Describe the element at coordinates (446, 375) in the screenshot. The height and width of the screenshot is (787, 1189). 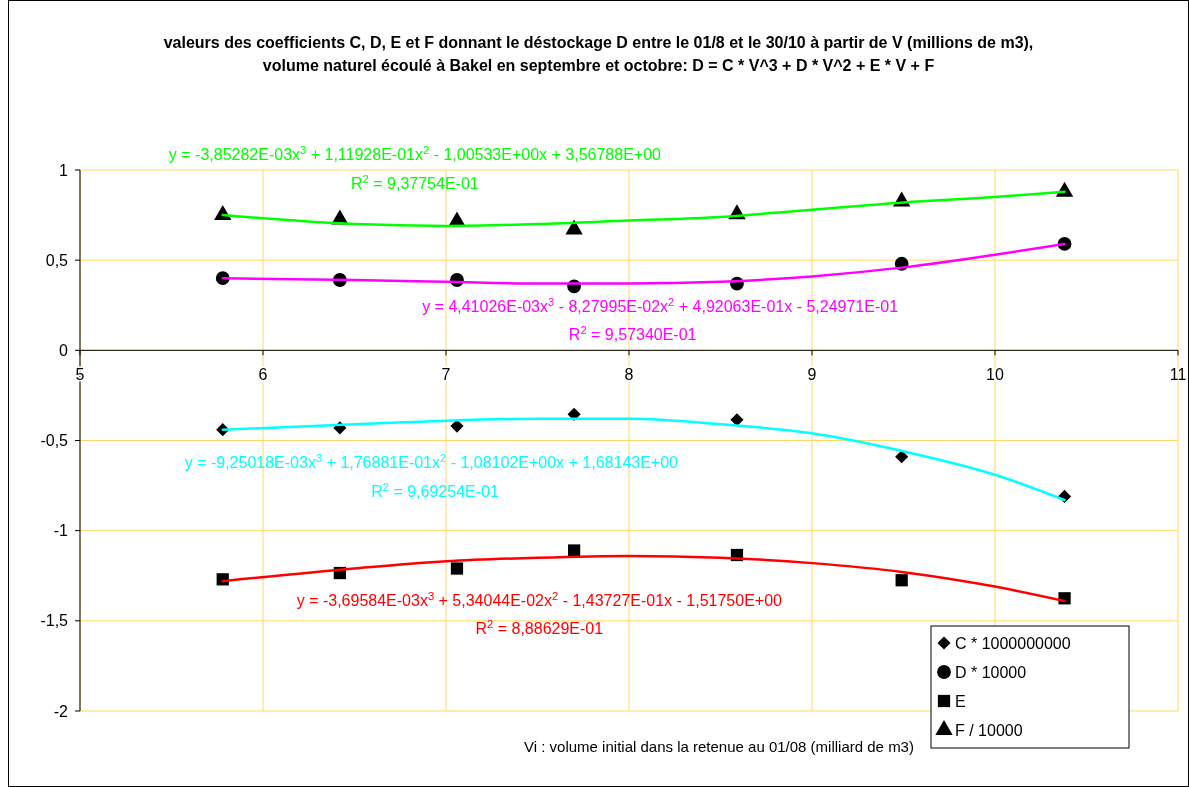
I see `x-tick-label: 7` at that location.